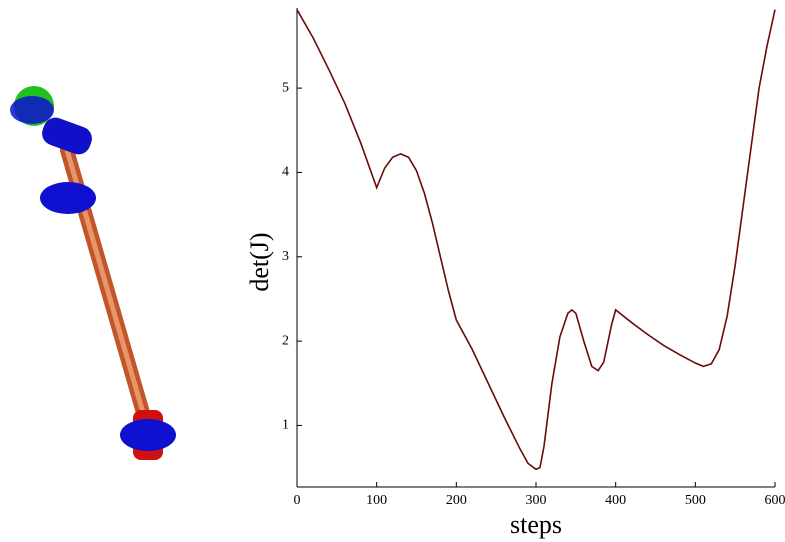  Describe the element at coordinates (285, 425) in the screenshot. I see `y-tick-label: 1` at that location.